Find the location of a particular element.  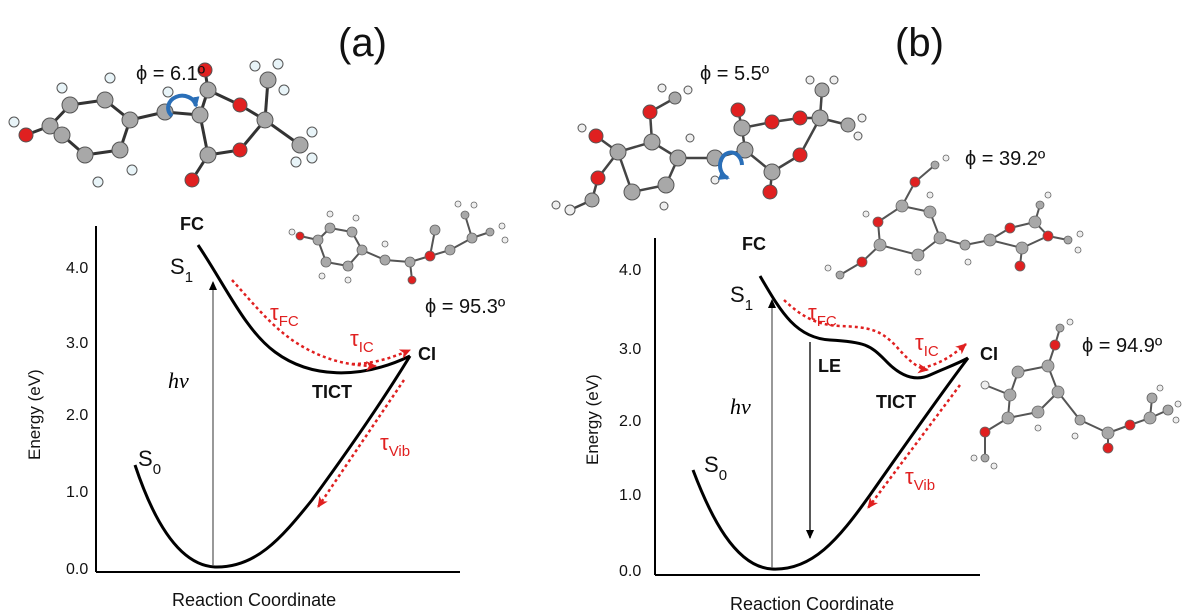

s0-label: S0 is located at coordinates (715, 468).